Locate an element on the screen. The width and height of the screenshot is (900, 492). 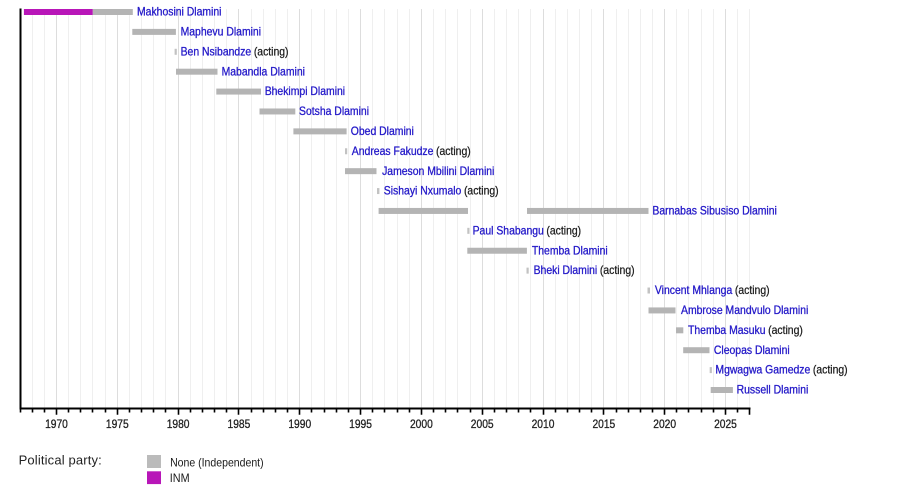
svg-text: 2010 is located at coordinates (543, 424).